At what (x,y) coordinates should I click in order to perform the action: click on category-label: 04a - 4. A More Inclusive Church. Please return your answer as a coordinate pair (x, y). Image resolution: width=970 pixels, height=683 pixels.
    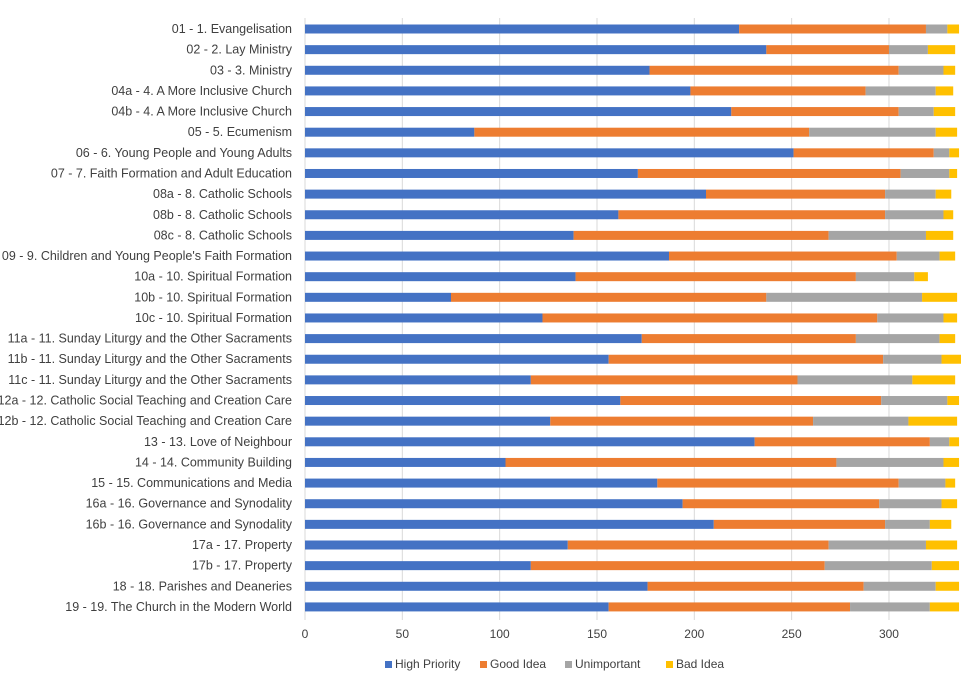
    Looking at the image, I should click on (201, 91).